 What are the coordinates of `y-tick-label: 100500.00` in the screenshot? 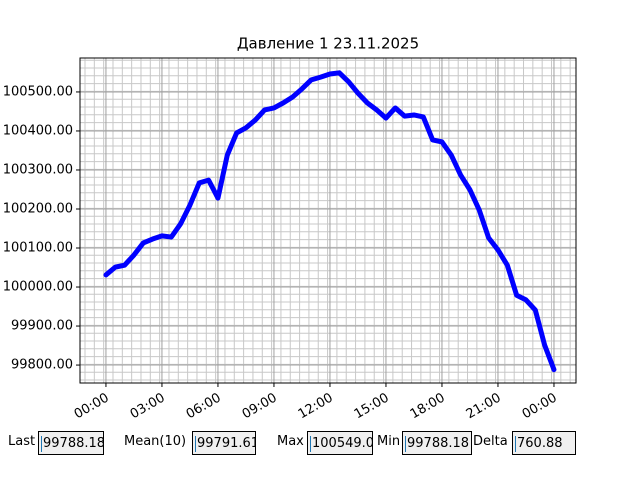 It's located at (38, 91).